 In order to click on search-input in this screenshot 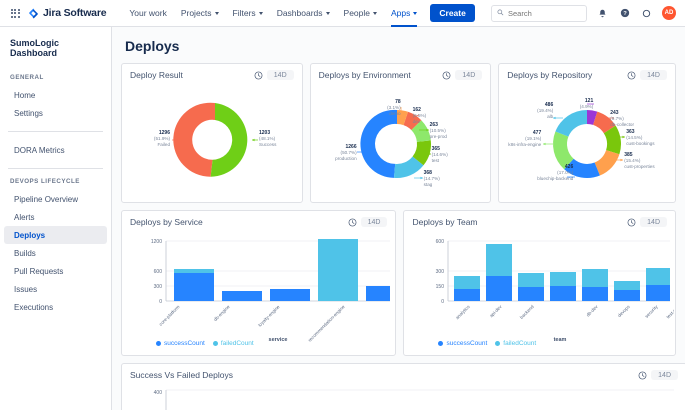, I will do `click(544, 13)`.